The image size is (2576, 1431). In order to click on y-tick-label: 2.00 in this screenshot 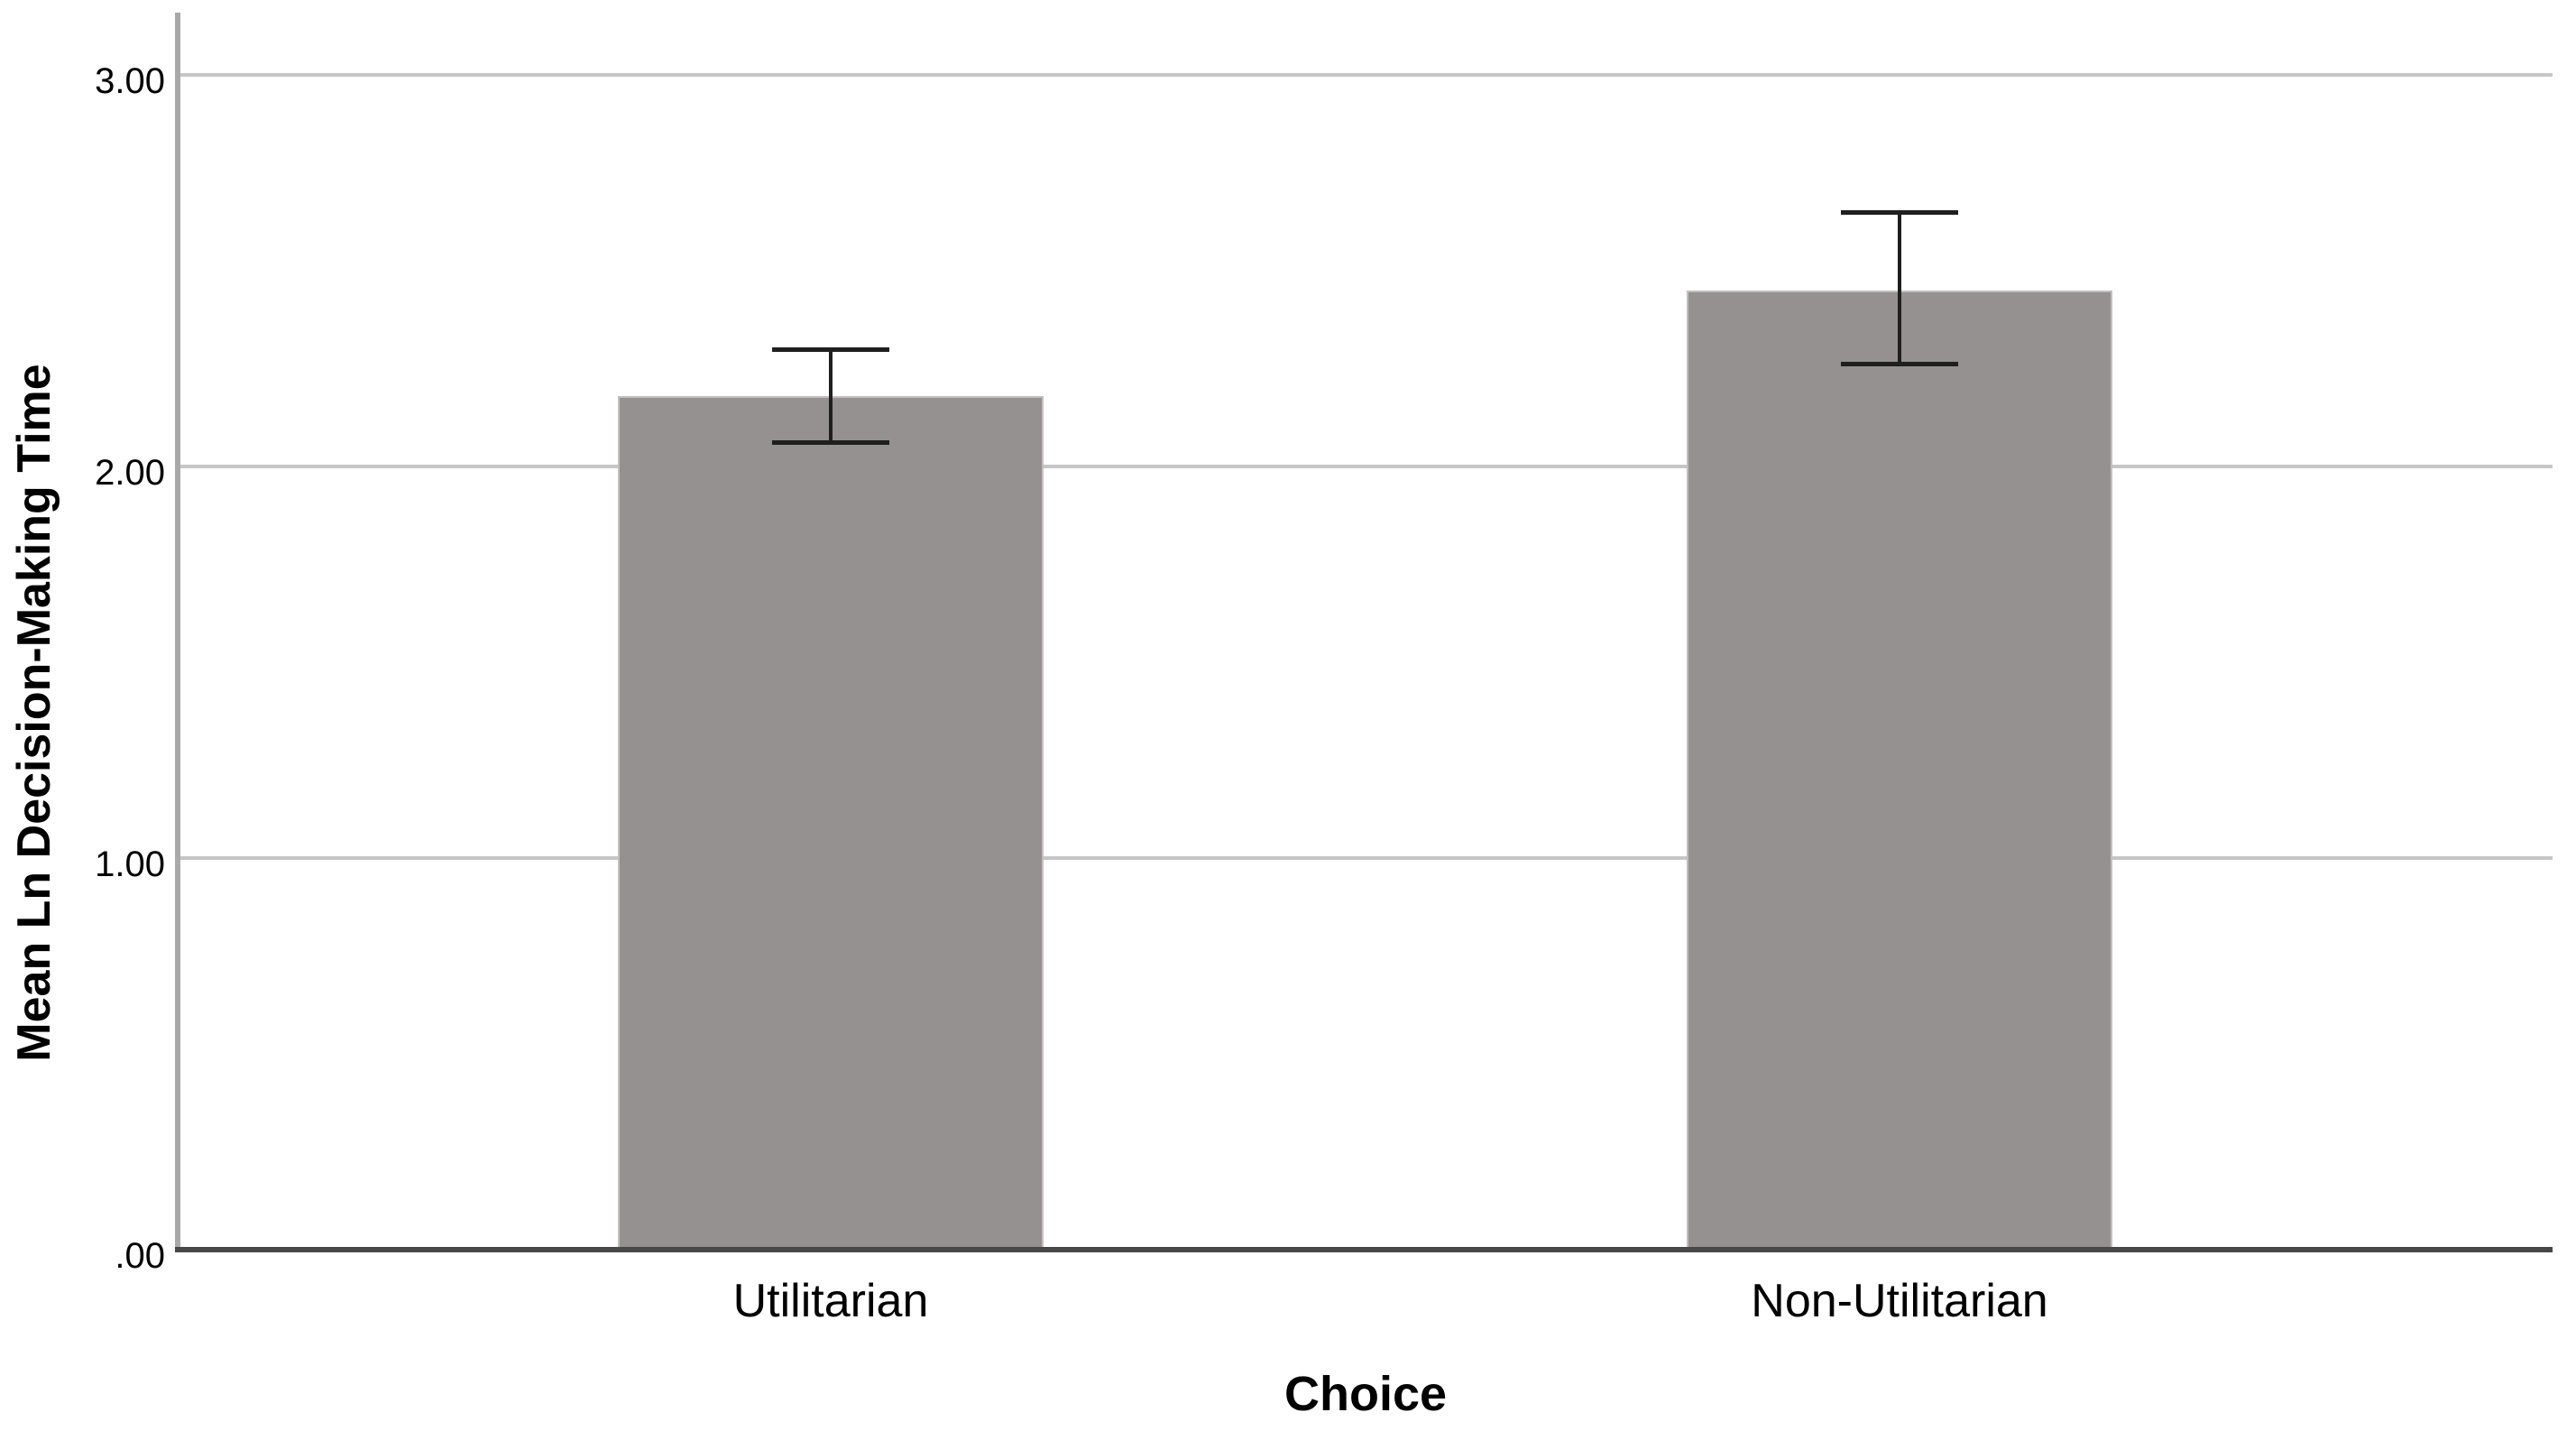, I will do `click(130, 473)`.